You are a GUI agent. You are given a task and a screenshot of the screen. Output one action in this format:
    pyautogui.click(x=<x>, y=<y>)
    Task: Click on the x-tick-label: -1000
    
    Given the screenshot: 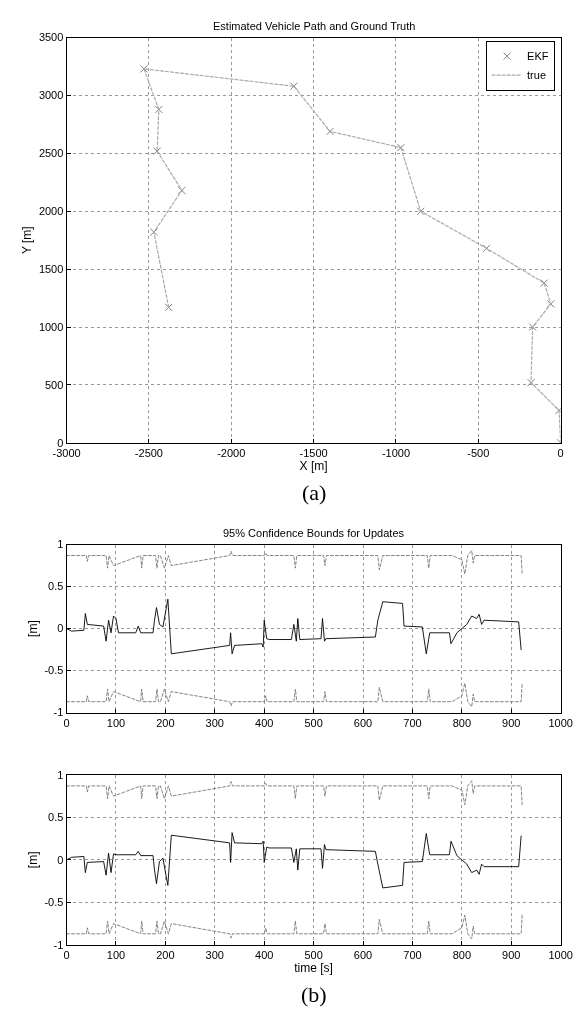 What is the action you would take?
    pyautogui.click(x=396, y=453)
    